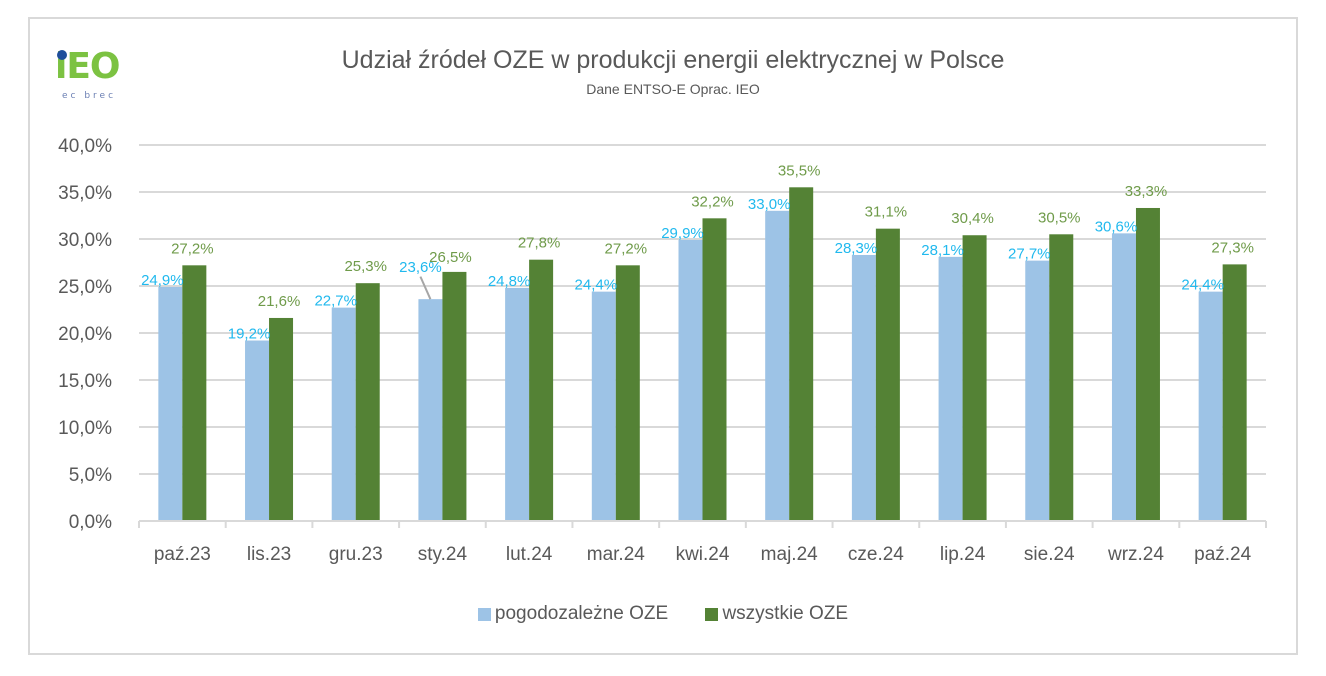 The height and width of the screenshot is (676, 1326). I want to click on x-tick-label: paź.24, so click(1222, 554).